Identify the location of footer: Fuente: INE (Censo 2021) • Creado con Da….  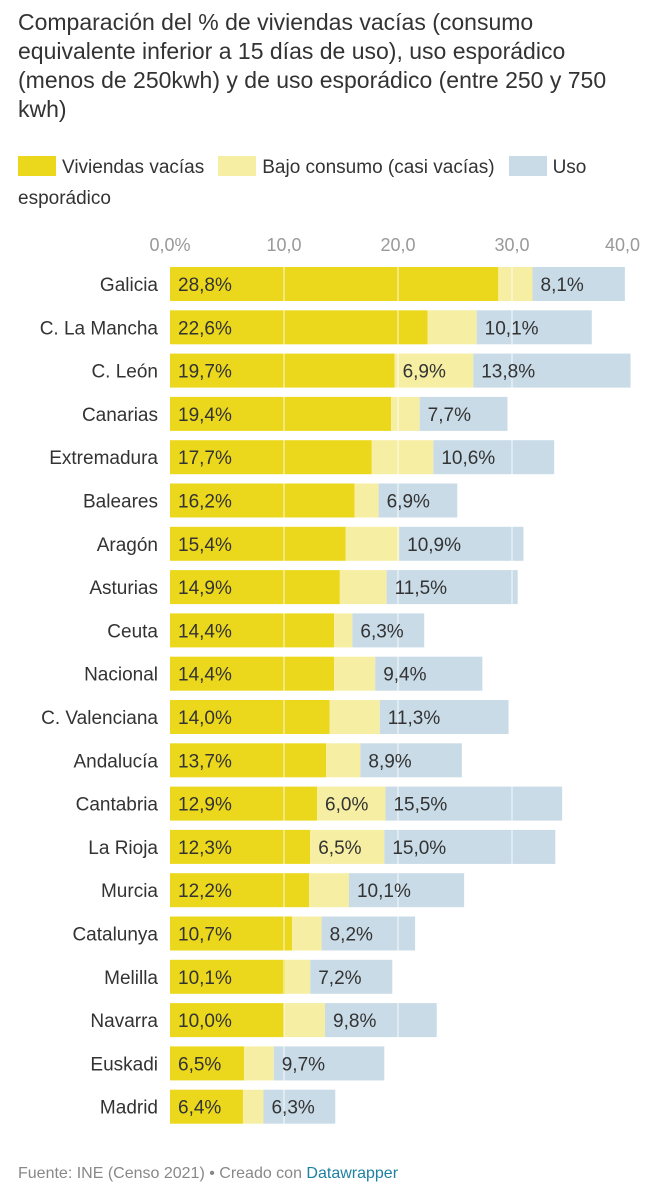
(208, 1174).